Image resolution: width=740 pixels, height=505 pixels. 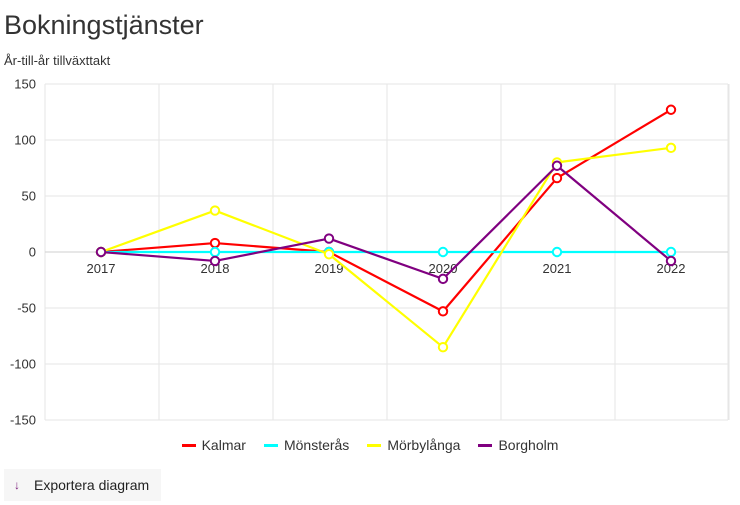 I want to click on x-axis: 2017 2018 2019 2020 2021 2022, so click(x=386, y=268).